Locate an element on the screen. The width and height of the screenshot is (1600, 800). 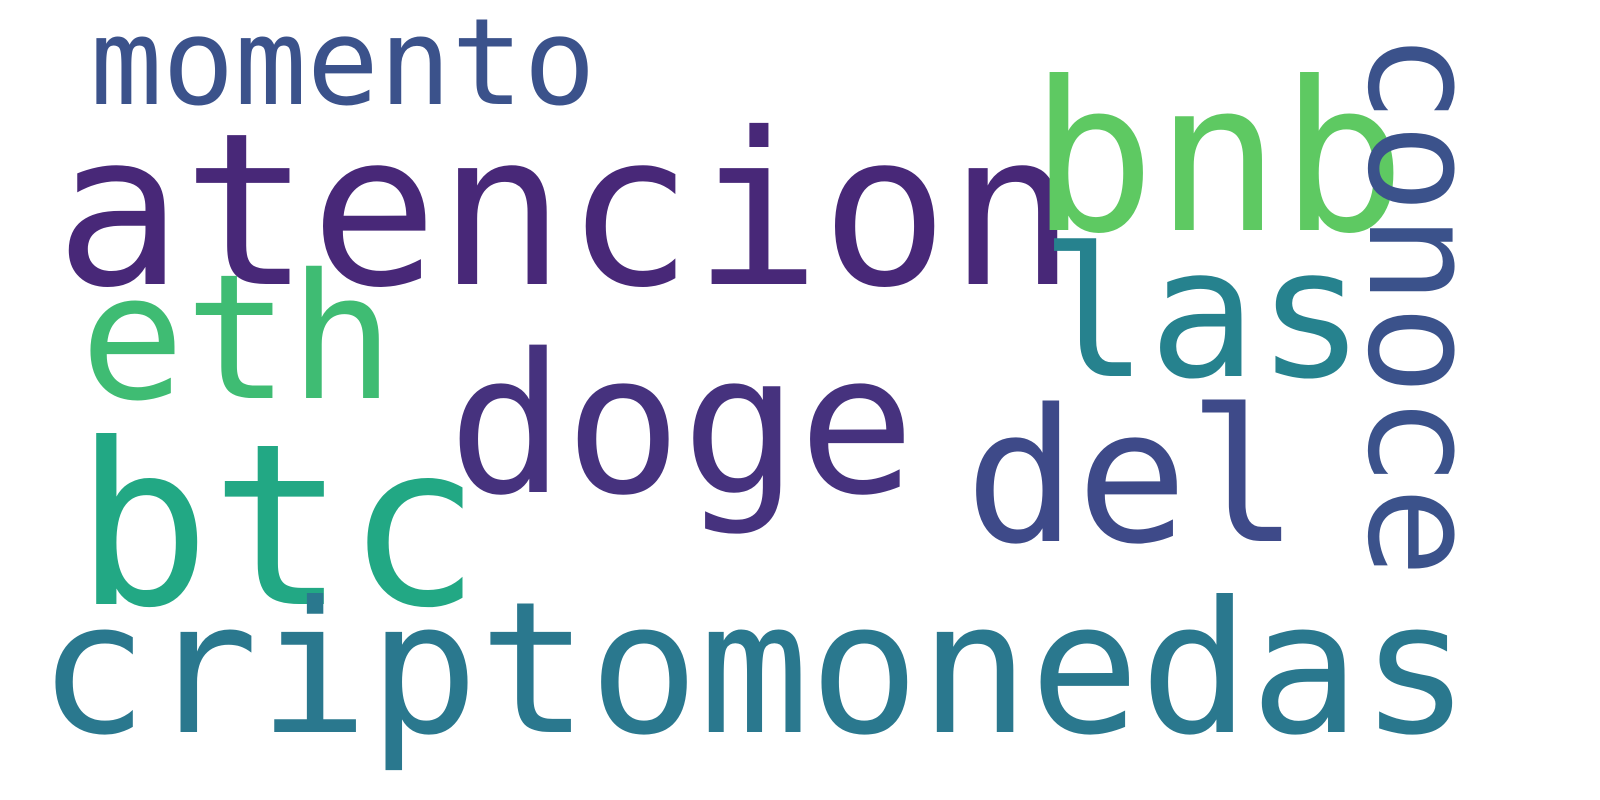
word-btc: btc is located at coordinates (278, 527).